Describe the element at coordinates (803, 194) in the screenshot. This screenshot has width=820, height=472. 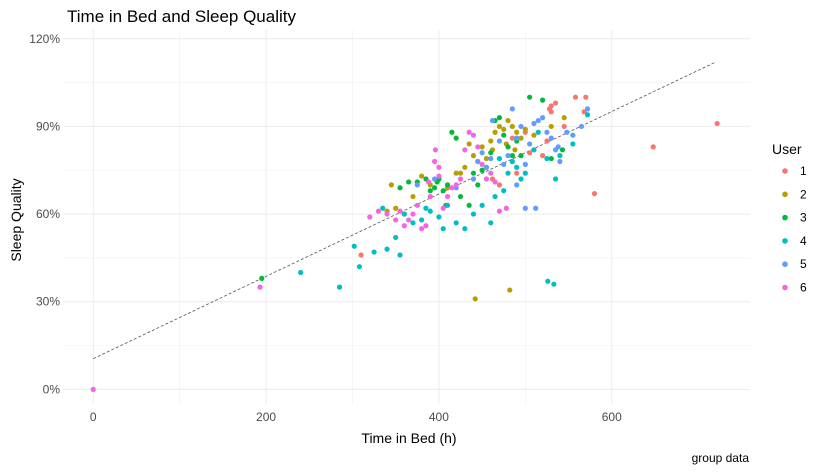
I see `legend-label-user-2: 2` at that location.